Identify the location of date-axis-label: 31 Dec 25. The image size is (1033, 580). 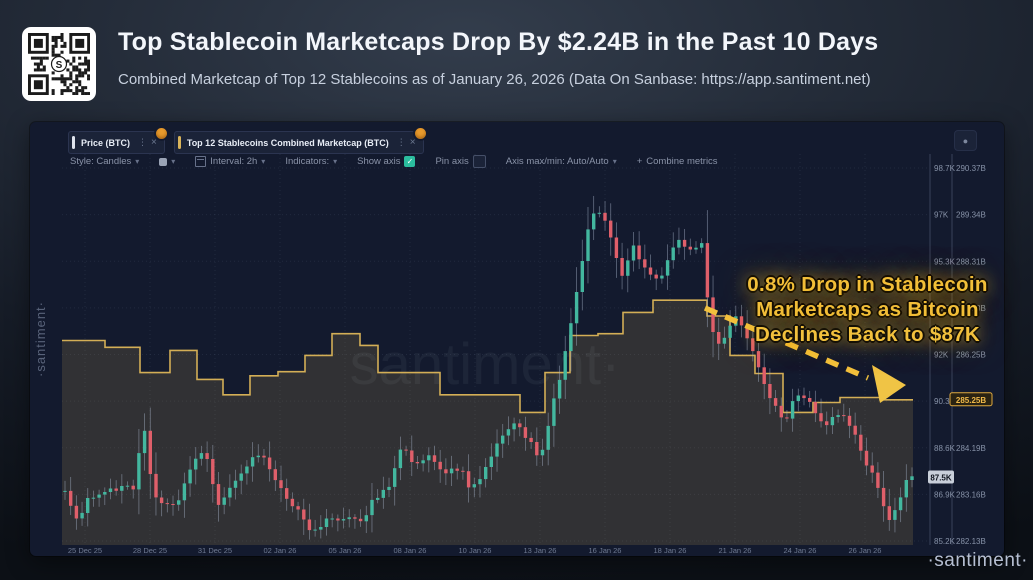
(215, 550).